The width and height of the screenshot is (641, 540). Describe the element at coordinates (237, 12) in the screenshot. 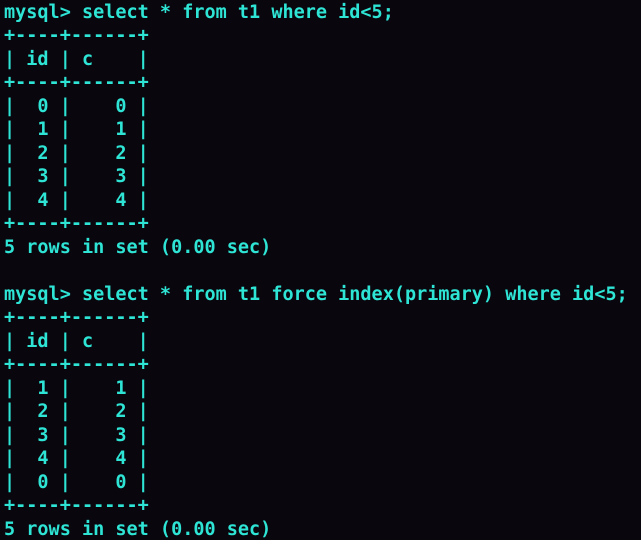

I see `sql-command: select * from t1 where id<5;` at that location.